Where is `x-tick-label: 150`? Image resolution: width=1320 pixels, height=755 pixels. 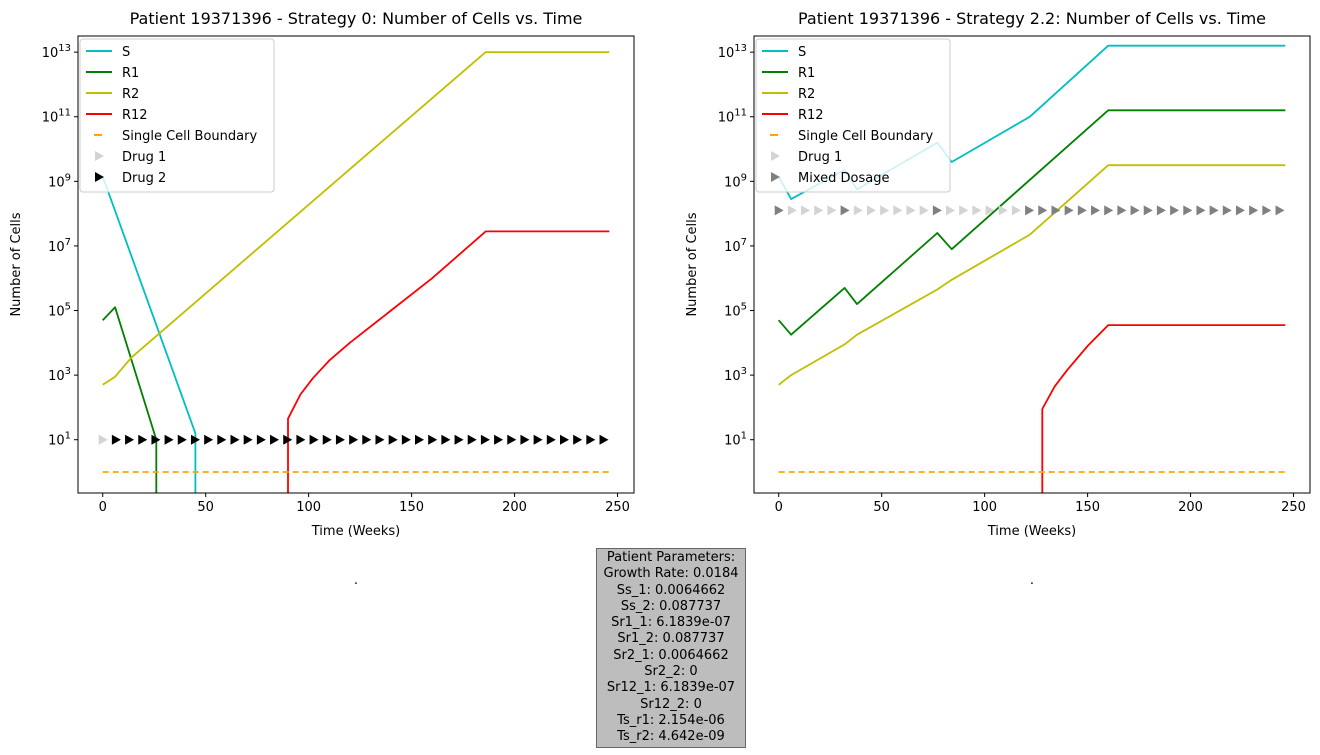
x-tick-label: 150 is located at coordinates (411, 507).